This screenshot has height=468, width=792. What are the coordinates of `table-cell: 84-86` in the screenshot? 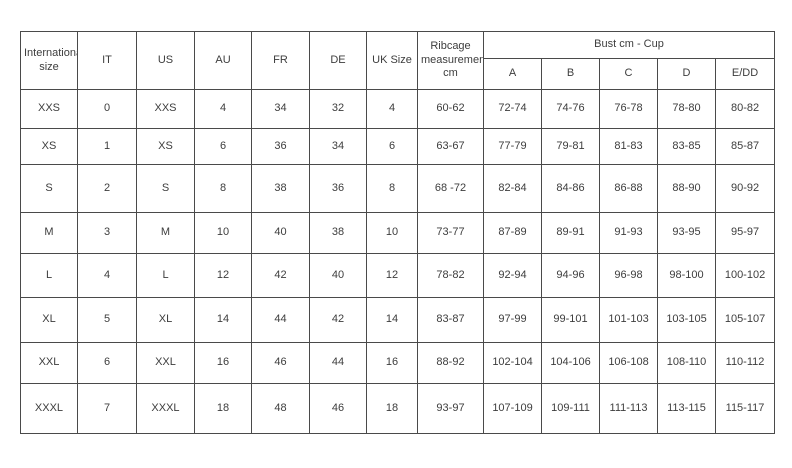 It's located at (570, 188).